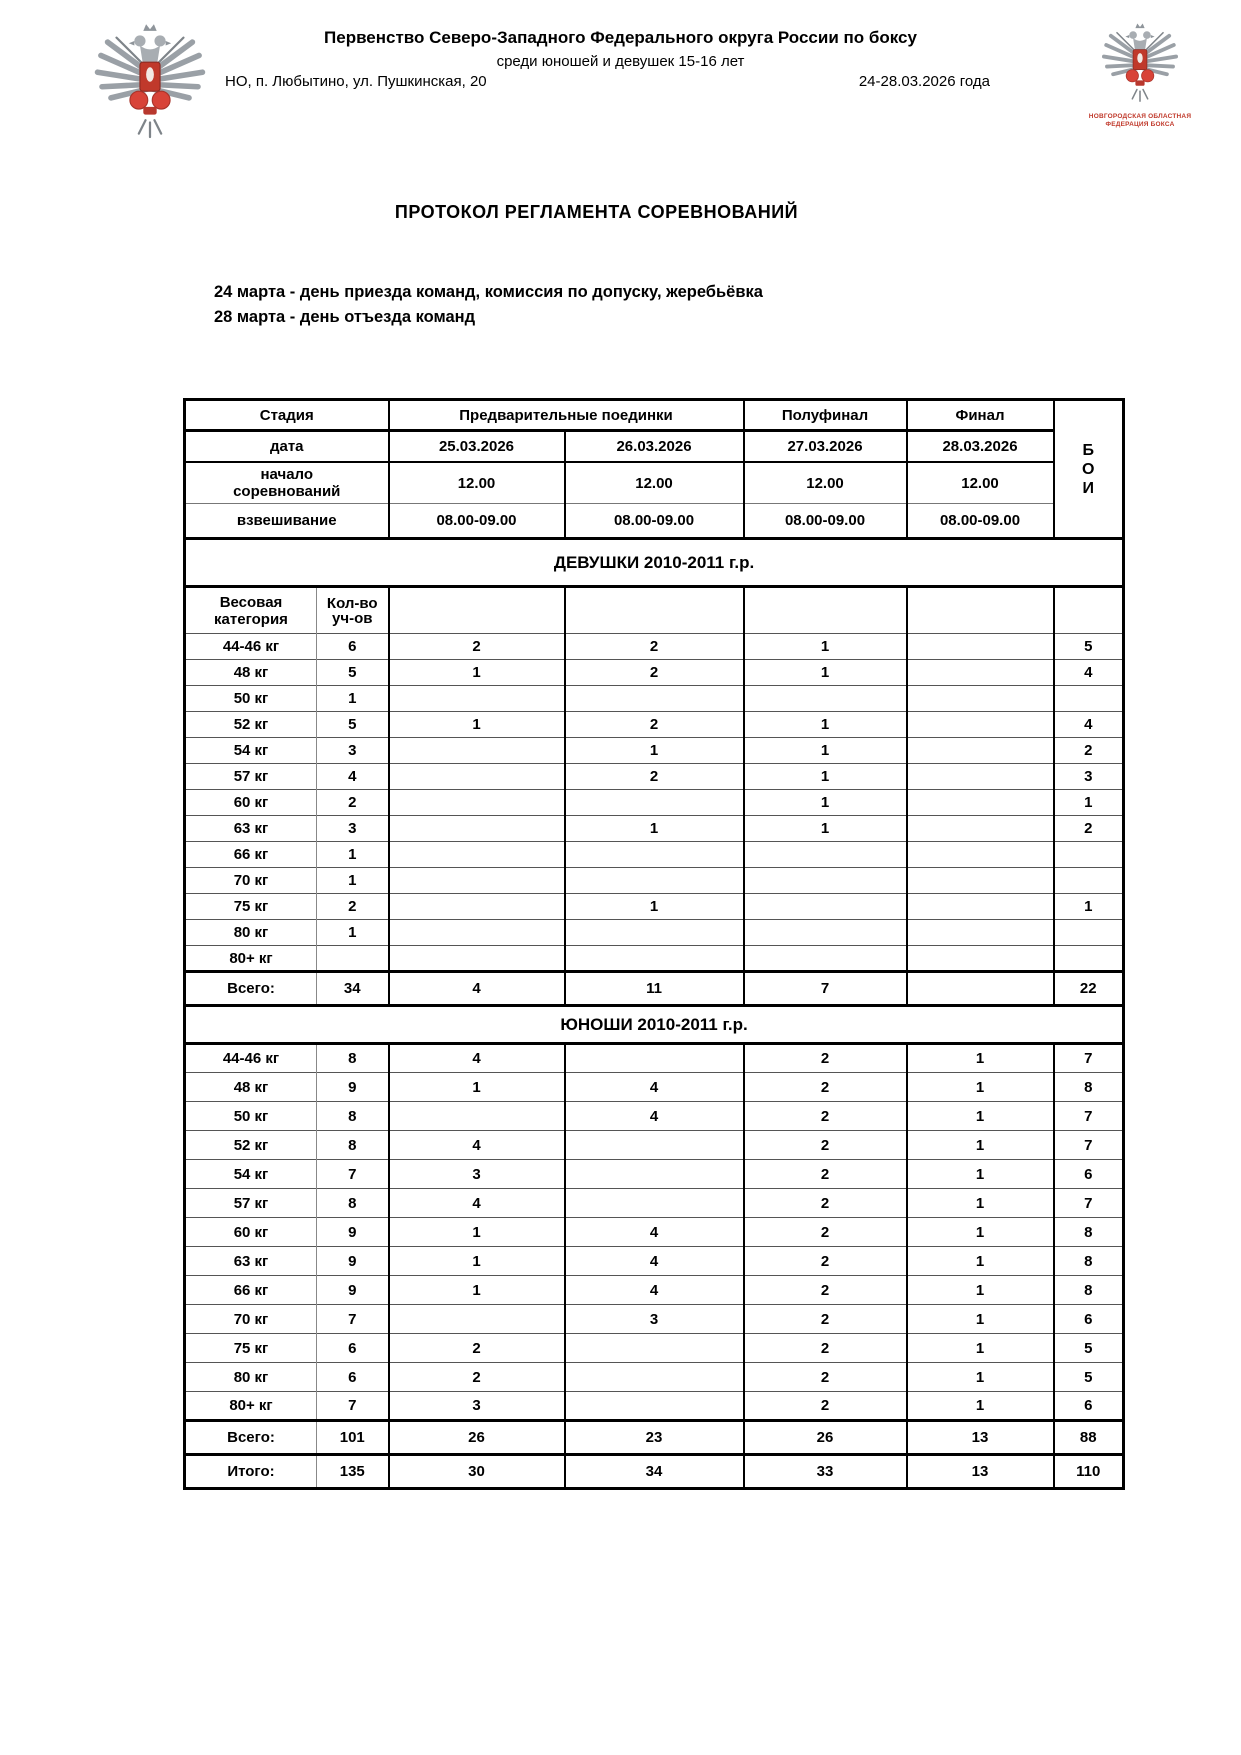 The image size is (1241, 1755). Describe the element at coordinates (654, 854) in the screenshot. I see `weight-row: 66 кг 1` at that location.